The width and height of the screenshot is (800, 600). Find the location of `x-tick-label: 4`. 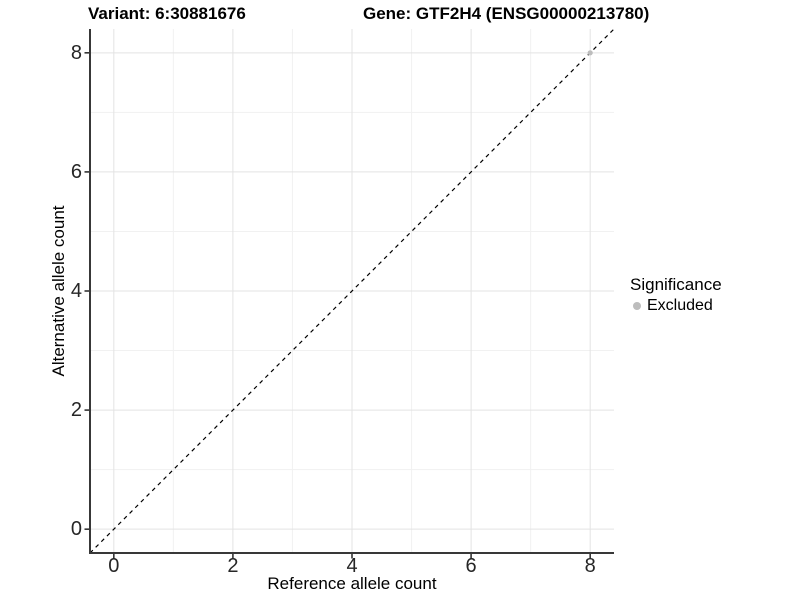

x-tick-label: 4 is located at coordinates (352, 566).